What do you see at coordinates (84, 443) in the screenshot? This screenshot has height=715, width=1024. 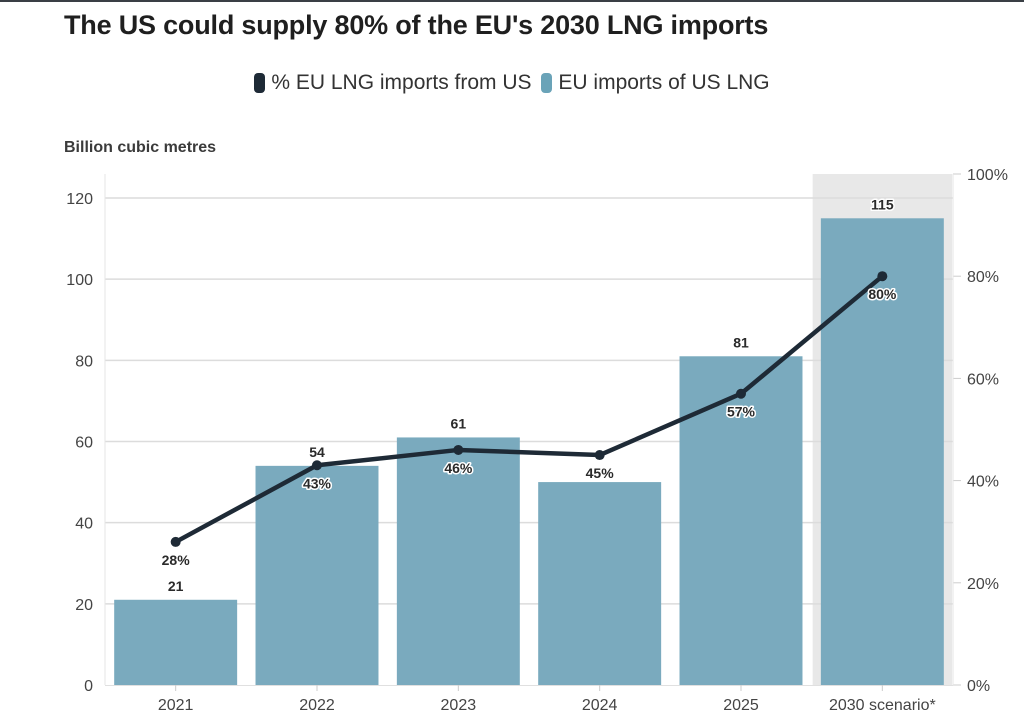 I see `y-tick-label: 60` at bounding box center [84, 443].